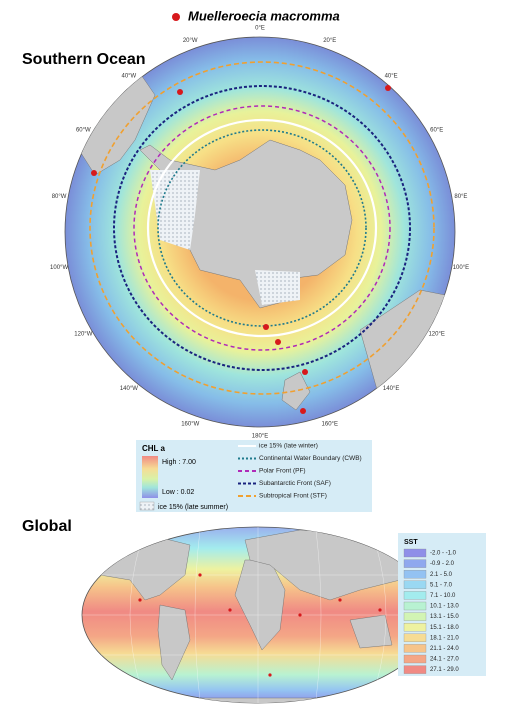 The width and height of the screenshot is (505, 714). I want to click on legend-label: Subantarctic Front (SAF), so click(295, 483).